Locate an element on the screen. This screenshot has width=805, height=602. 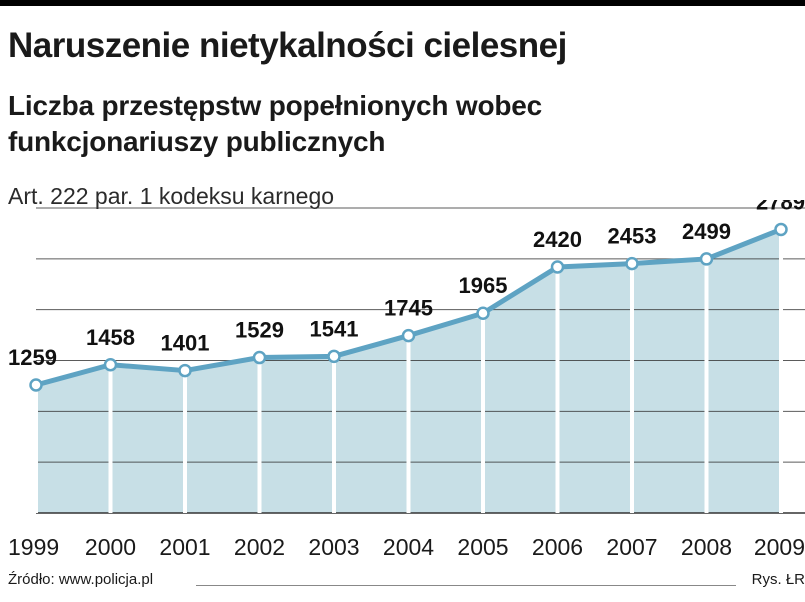
x-tick-label: 2001 is located at coordinates (184, 547).